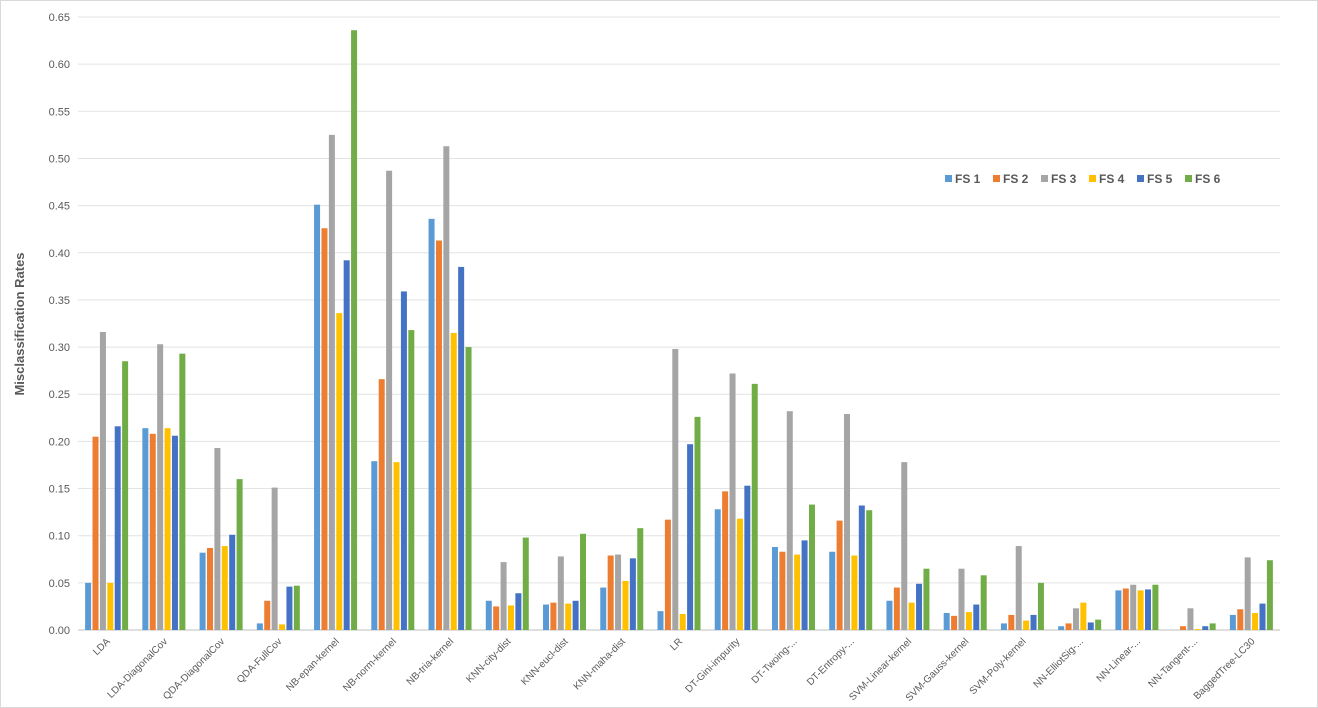 Image resolution: width=1318 pixels, height=708 pixels. I want to click on y-tick-label: 0.60, so click(59, 65).